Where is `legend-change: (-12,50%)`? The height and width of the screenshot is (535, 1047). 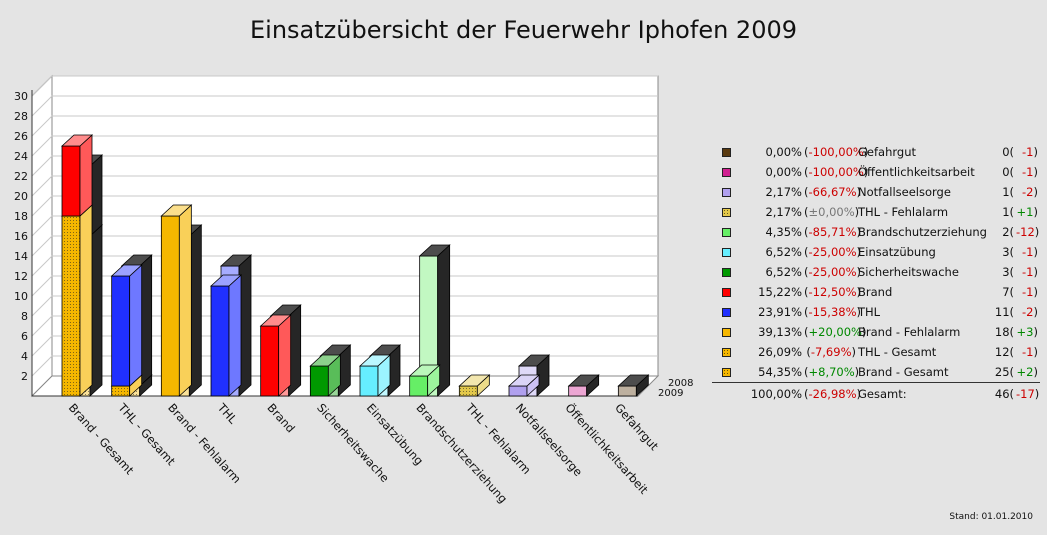 legend-change: (-12,50%) is located at coordinates (832, 292).